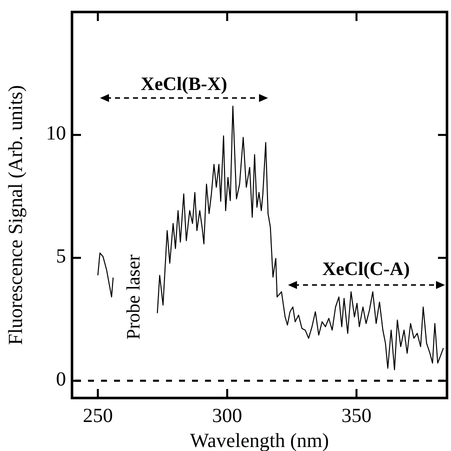 The height and width of the screenshot is (451, 451). Describe the element at coordinates (133, 297) in the screenshot. I see `annotation: Probe laser` at that location.